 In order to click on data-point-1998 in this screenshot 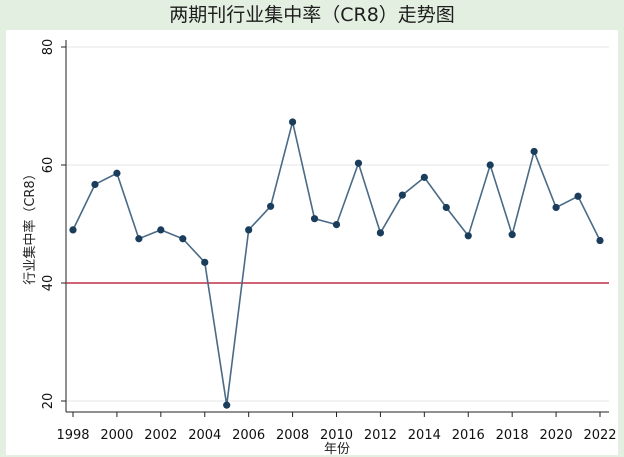, I will do `click(73, 230)`.